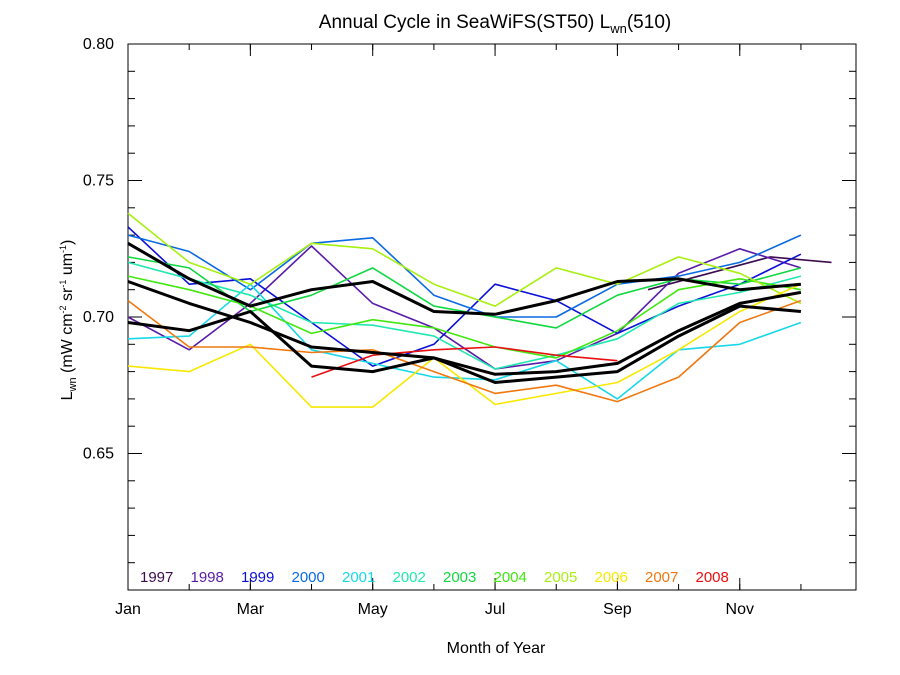 The image size is (900, 675). I want to click on y-tick-label: 0.75, so click(98, 181).